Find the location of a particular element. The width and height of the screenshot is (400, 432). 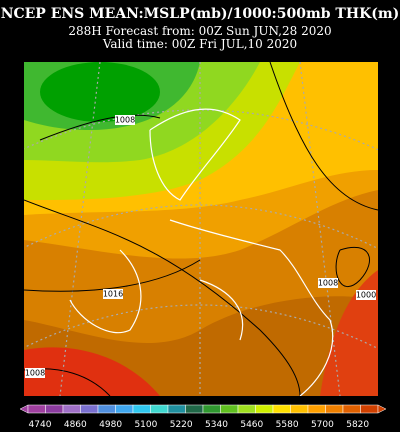

colorbar-label: 5100 is located at coordinates (145, 425).